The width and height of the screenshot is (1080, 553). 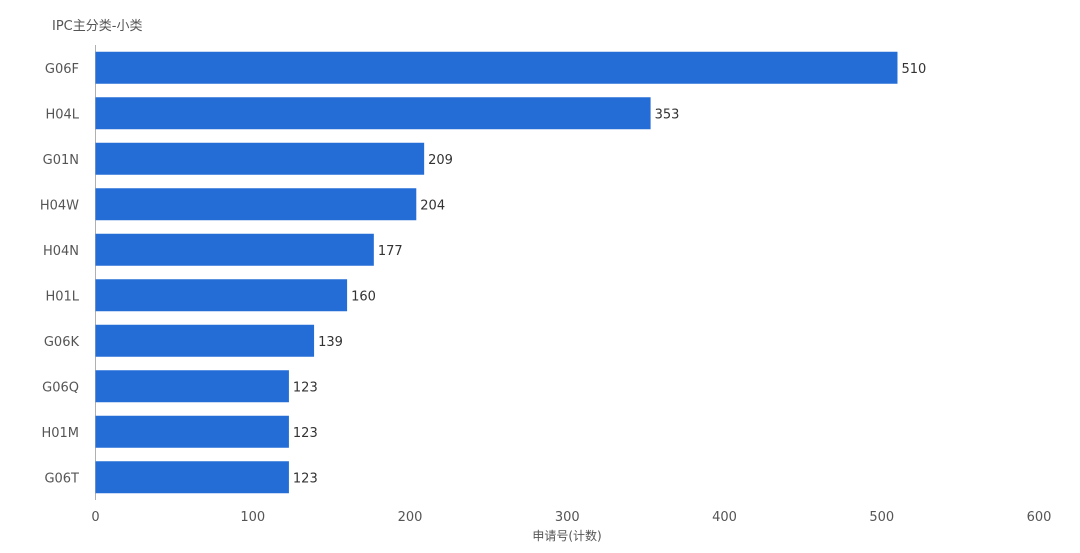 I want to click on category-label-h04l: H04L, so click(x=62, y=114).